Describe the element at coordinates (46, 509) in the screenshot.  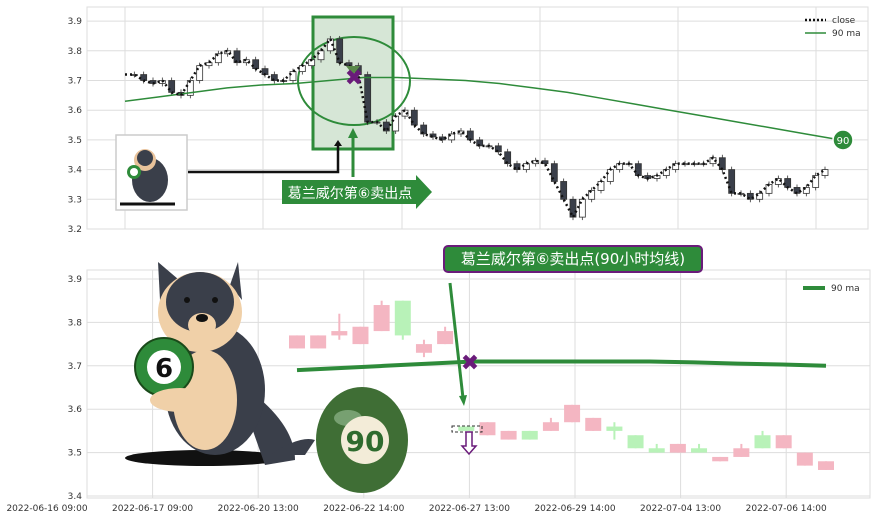
I see `x-tick-label: 2022-06-16 09:00` at that location.